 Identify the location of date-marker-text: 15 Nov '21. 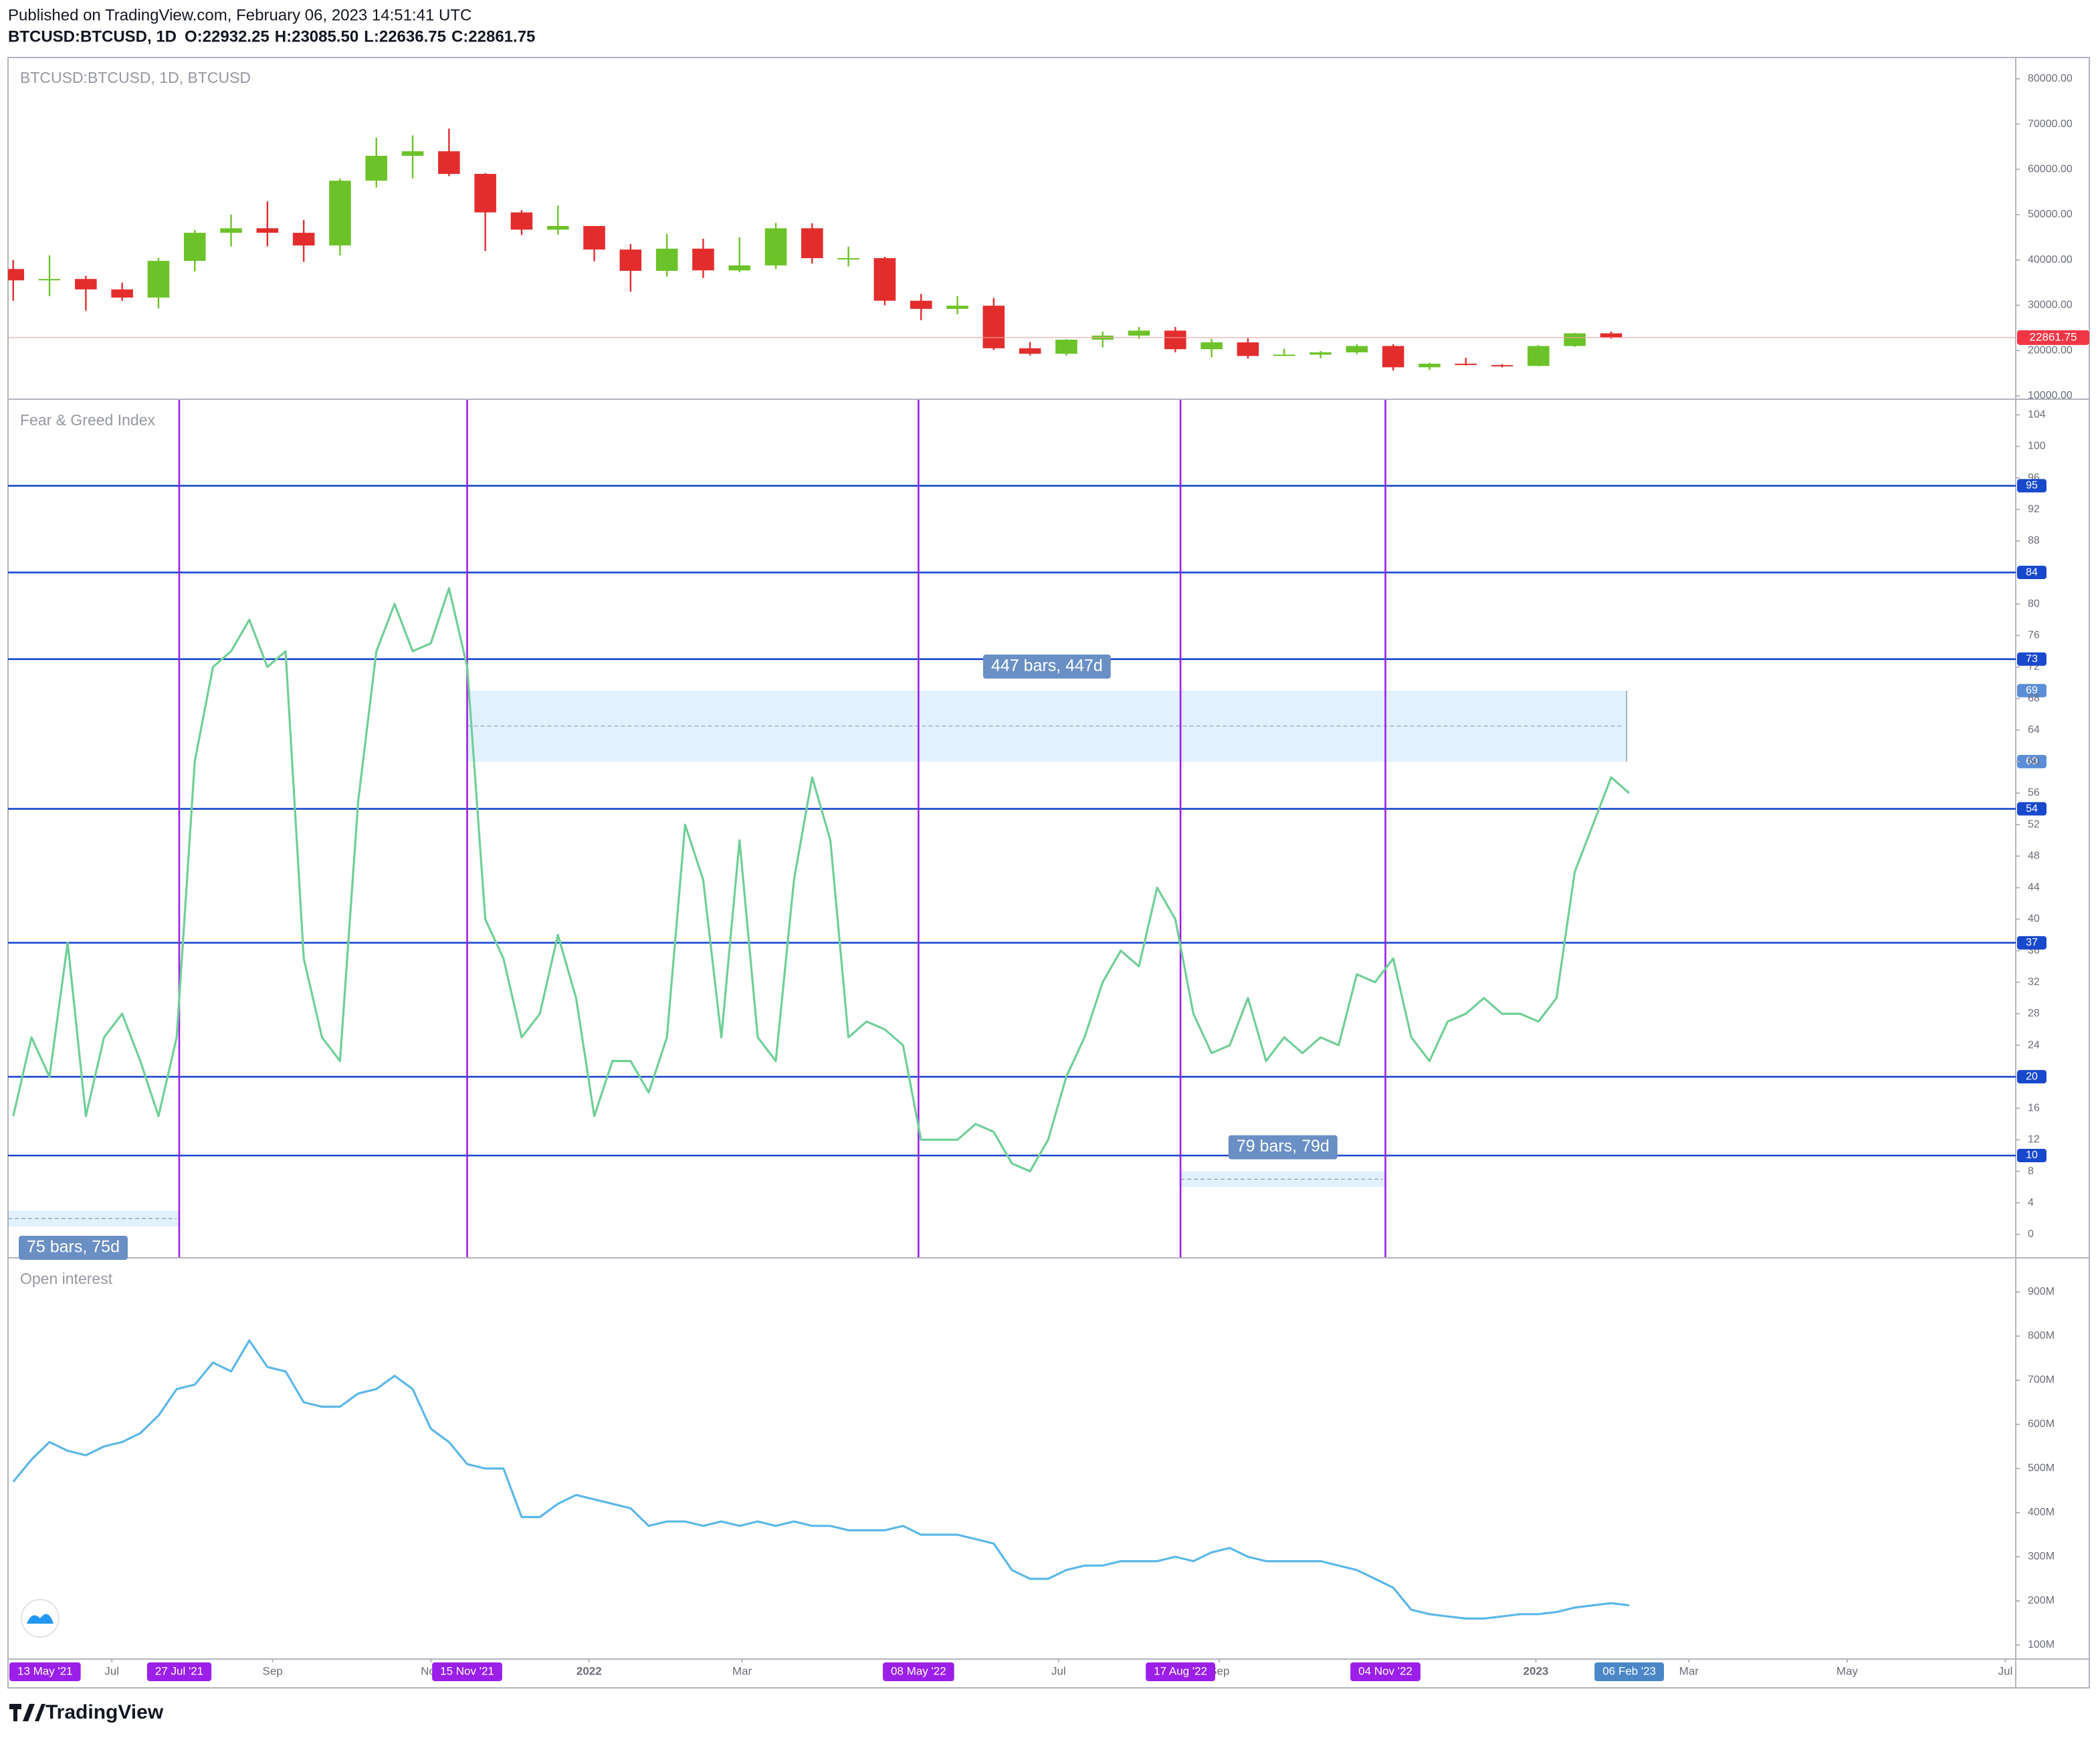
(467, 1670).